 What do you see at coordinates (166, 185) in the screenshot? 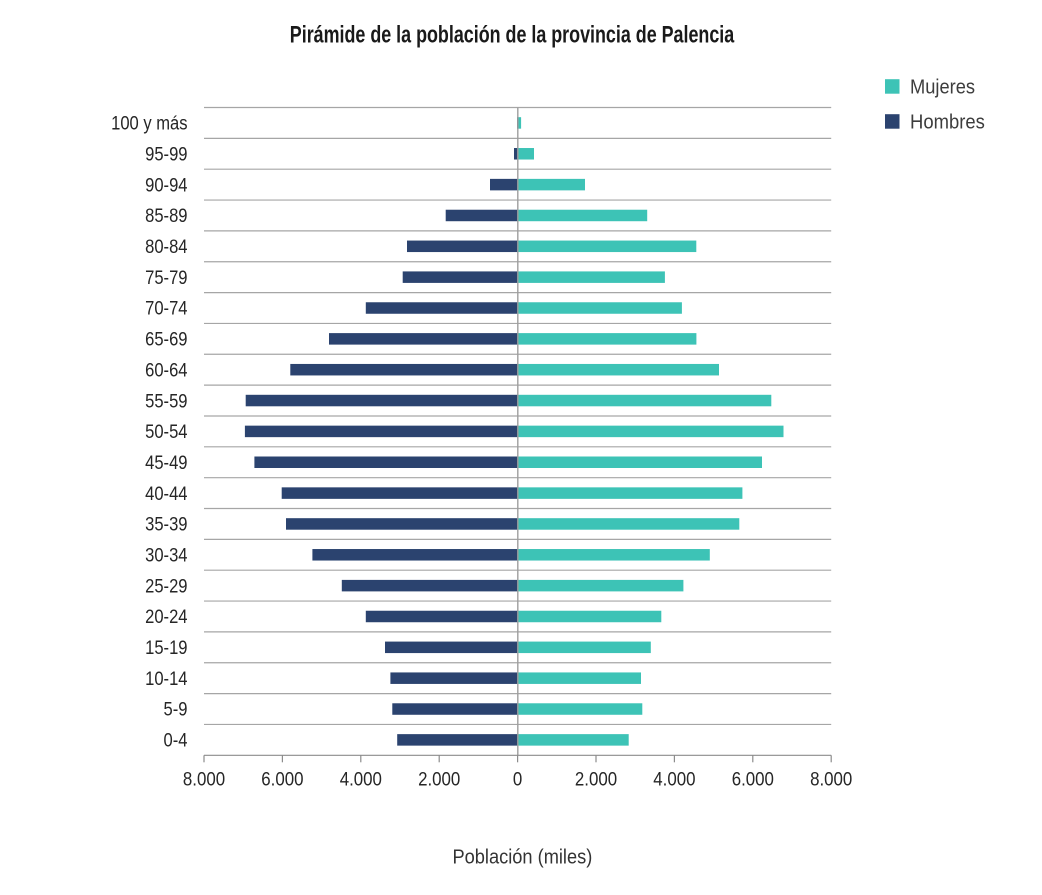
I see `svg-text: 90-94` at bounding box center [166, 185].